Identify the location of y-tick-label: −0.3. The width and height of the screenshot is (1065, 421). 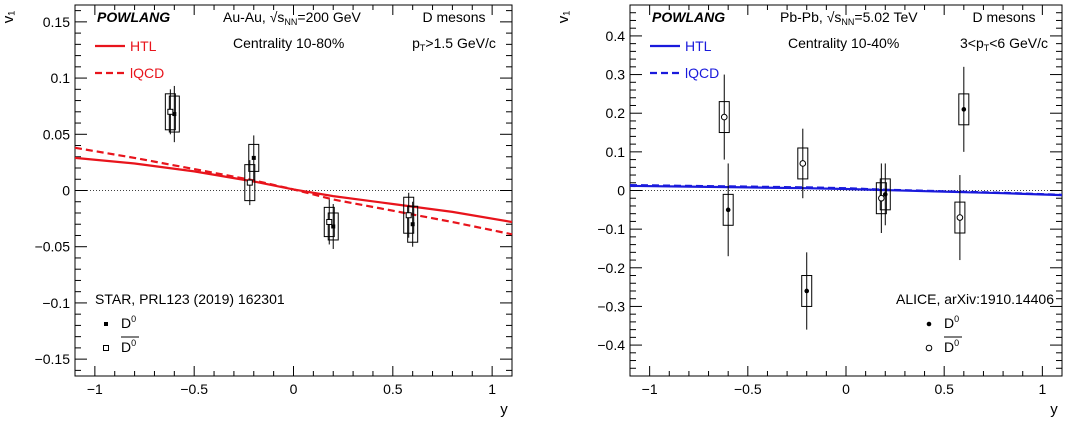
(611, 306).